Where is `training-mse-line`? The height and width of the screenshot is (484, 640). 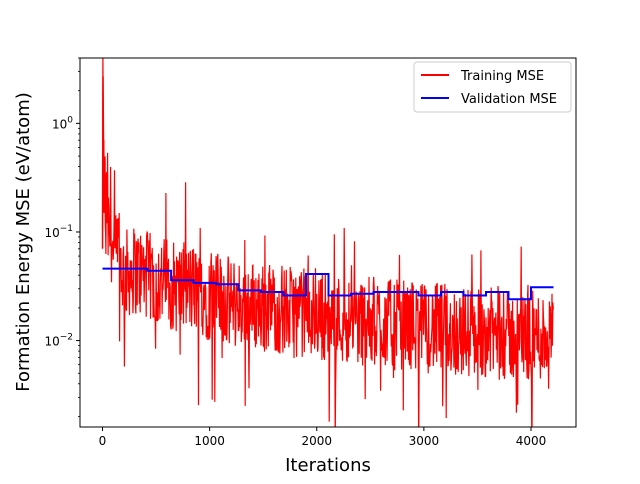 training-mse-line is located at coordinates (104, 162).